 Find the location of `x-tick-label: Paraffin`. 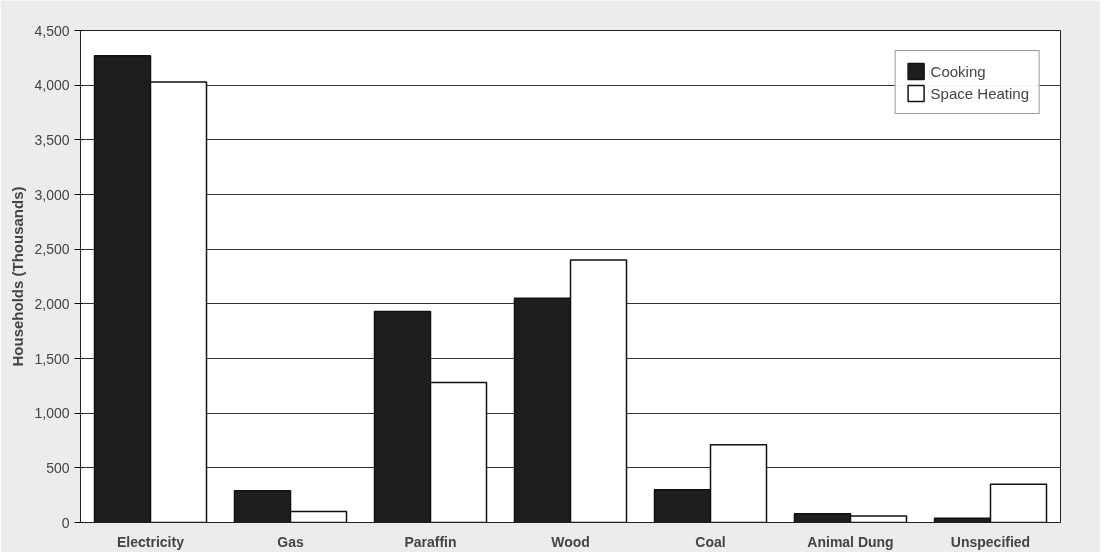

x-tick-label: Paraffin is located at coordinates (430, 541).